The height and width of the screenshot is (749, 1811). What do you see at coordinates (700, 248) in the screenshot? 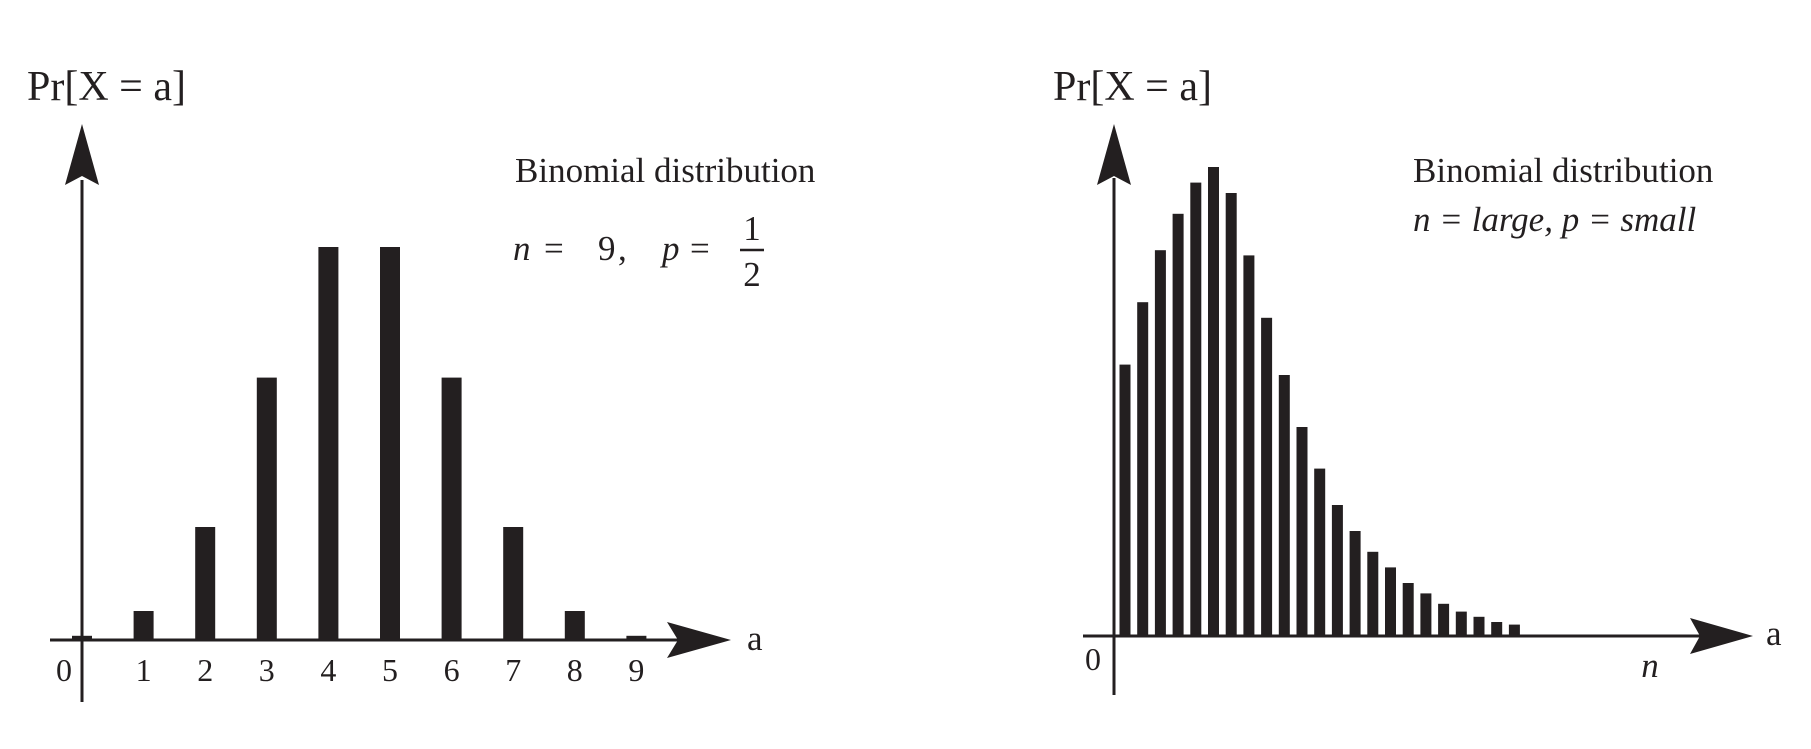
I see `left-param-p-equals: =` at bounding box center [700, 248].